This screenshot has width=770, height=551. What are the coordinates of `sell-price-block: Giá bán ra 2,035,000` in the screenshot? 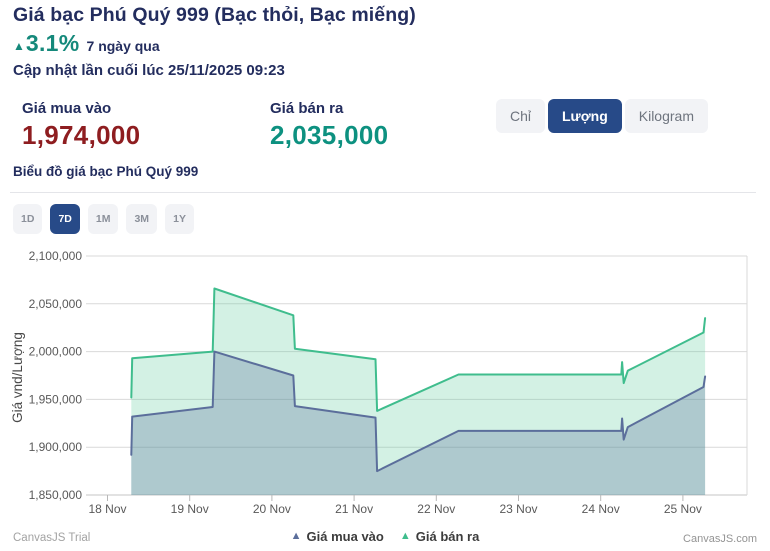 It's located at (329, 125).